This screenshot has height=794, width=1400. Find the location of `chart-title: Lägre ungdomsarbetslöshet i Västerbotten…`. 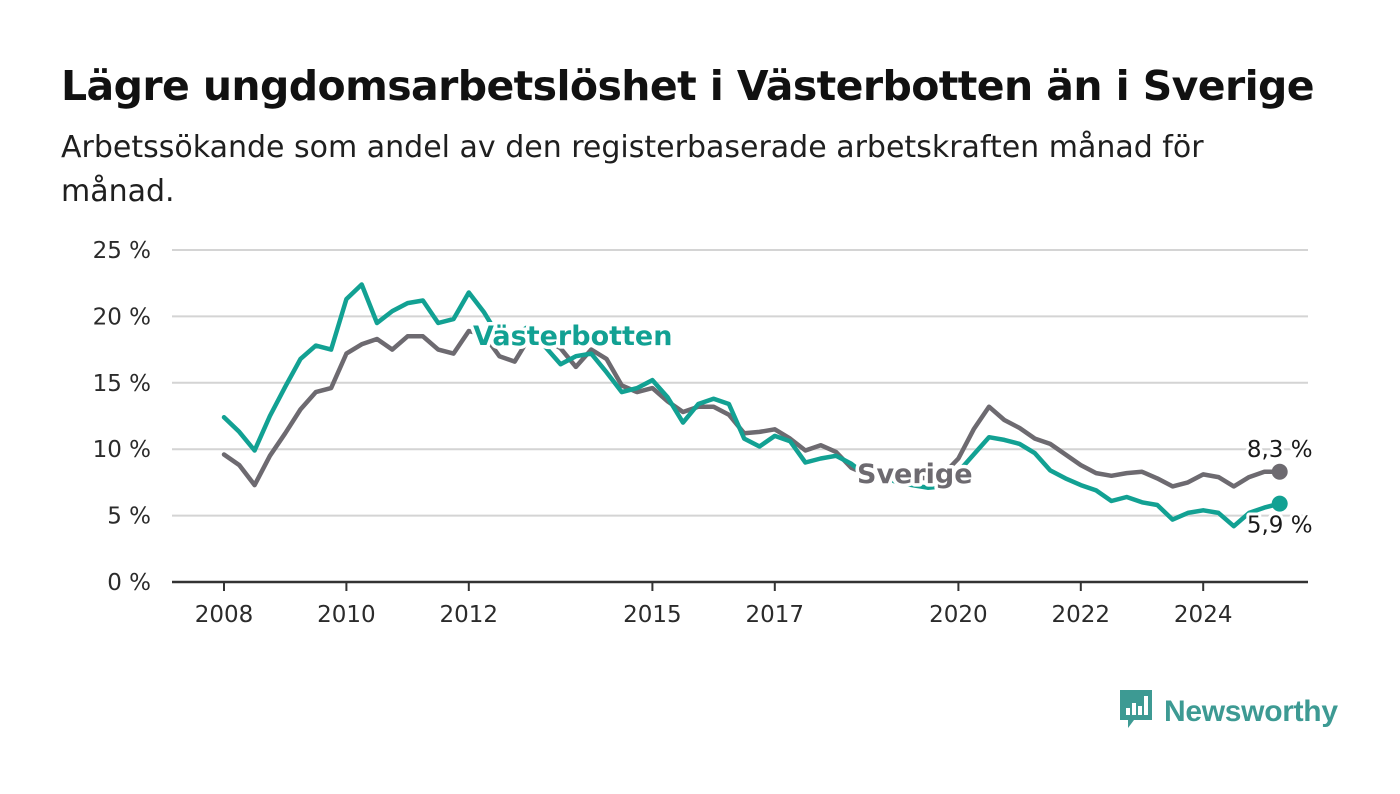

chart-title: Lägre ungdomsarbetslöshet i Västerbotten… is located at coordinates (688, 86).